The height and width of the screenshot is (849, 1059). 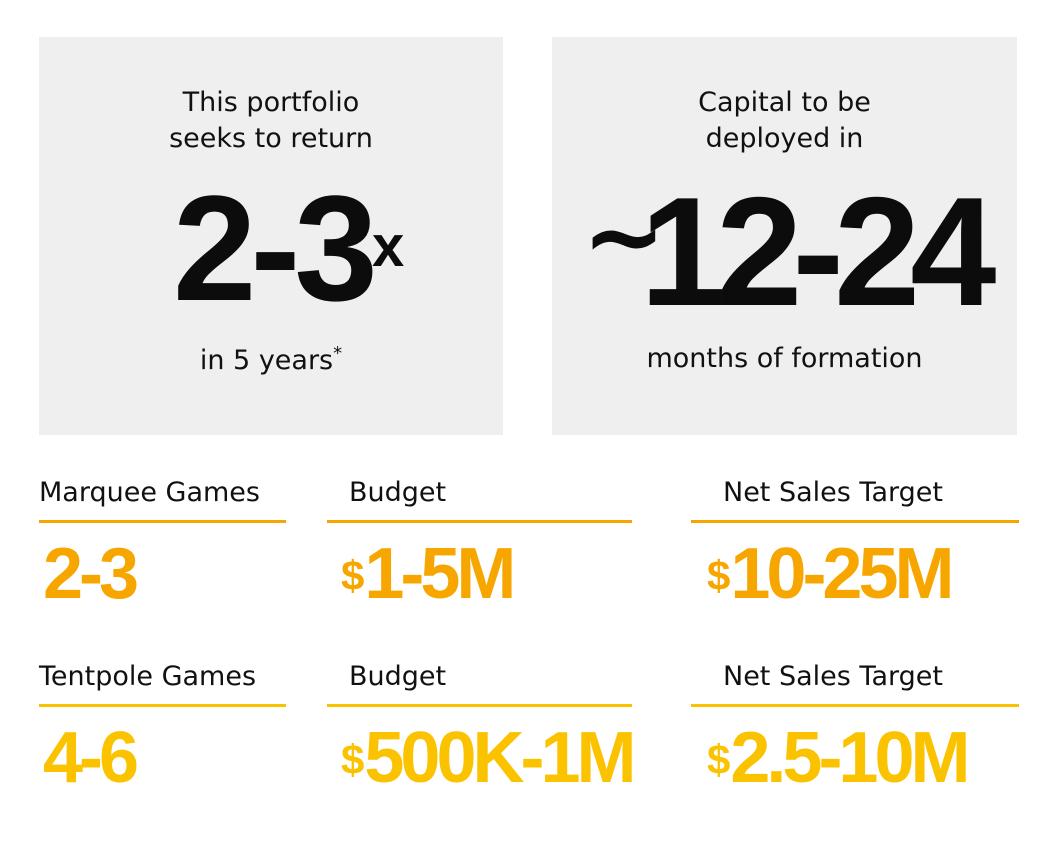 I want to click on marquee-budget-label: Budget, so click(x=398, y=492).